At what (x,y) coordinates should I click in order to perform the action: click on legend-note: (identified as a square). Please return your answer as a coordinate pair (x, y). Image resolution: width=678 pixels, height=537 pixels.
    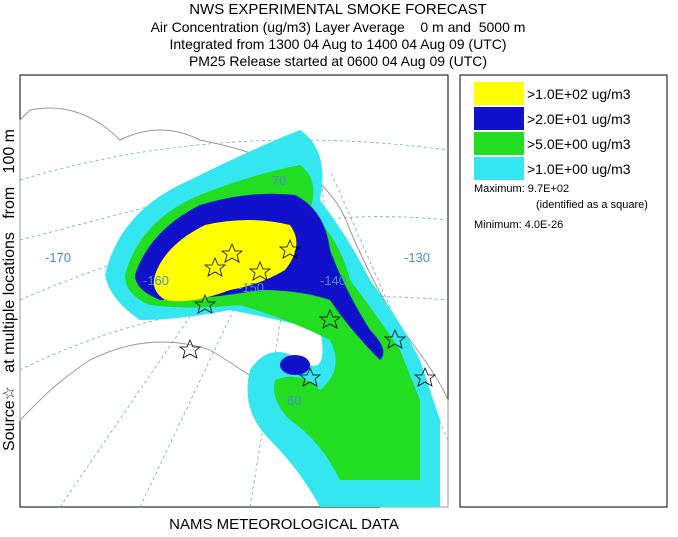
    Looking at the image, I should click on (592, 205).